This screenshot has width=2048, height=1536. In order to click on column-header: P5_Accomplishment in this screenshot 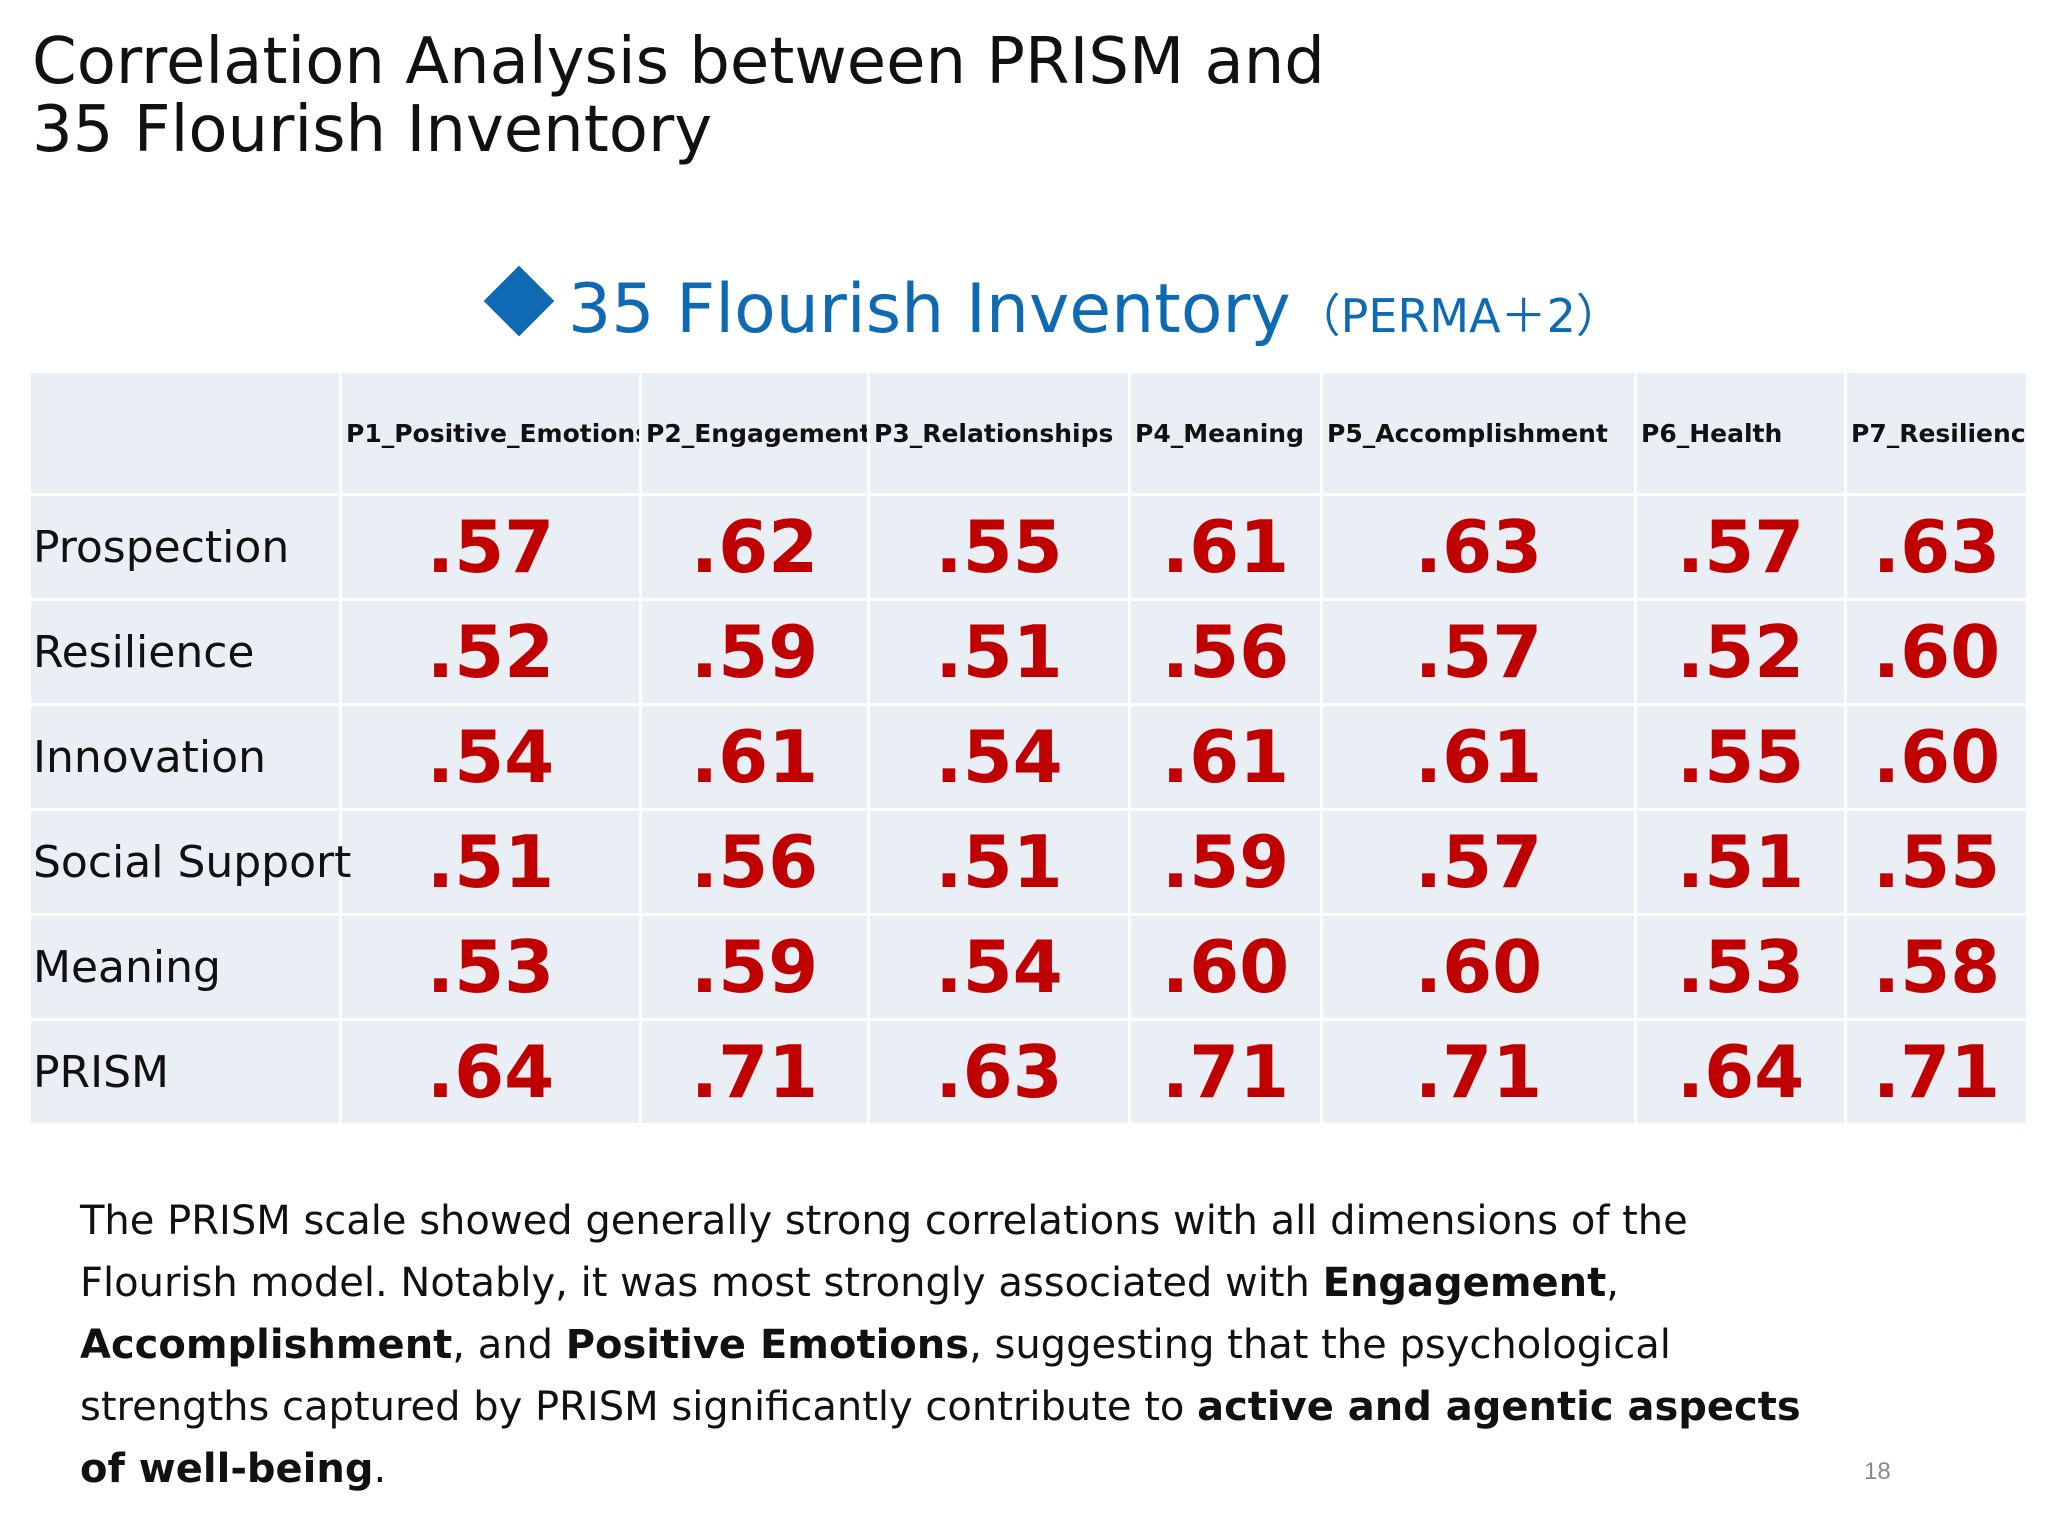, I will do `click(1478, 433)`.